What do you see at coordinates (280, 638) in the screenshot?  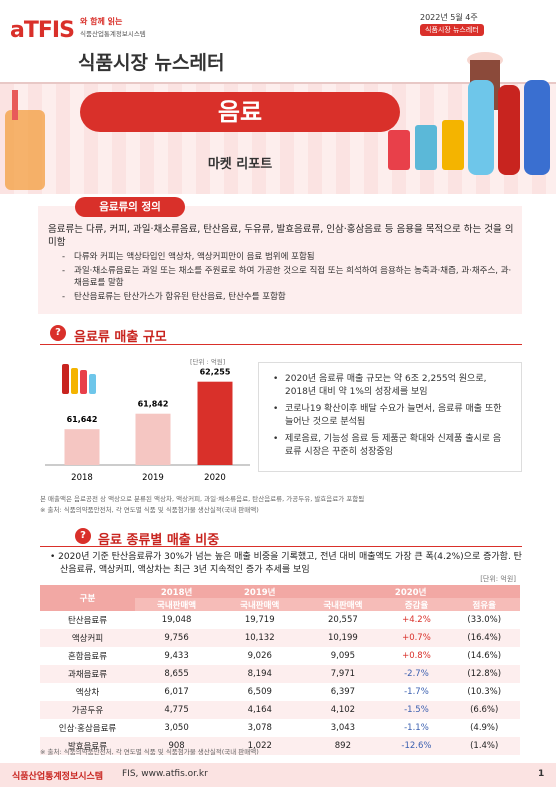 I see `table-row: 액상커피 9,756 10,132 10,199 +0.7% (16.4%)` at bounding box center [280, 638].